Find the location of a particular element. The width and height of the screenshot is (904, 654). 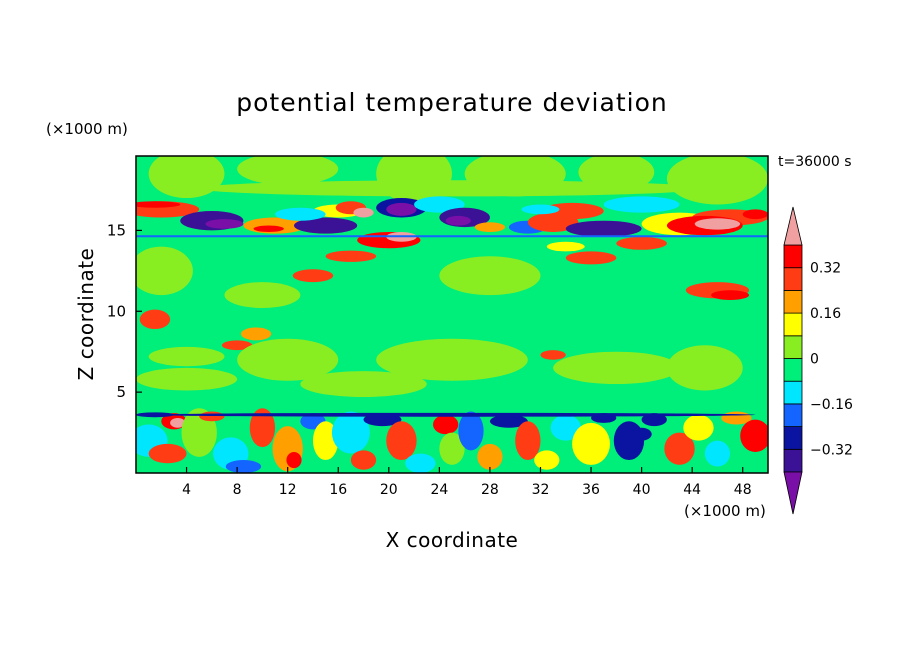

time-label: t=36000 s is located at coordinates (815, 162).